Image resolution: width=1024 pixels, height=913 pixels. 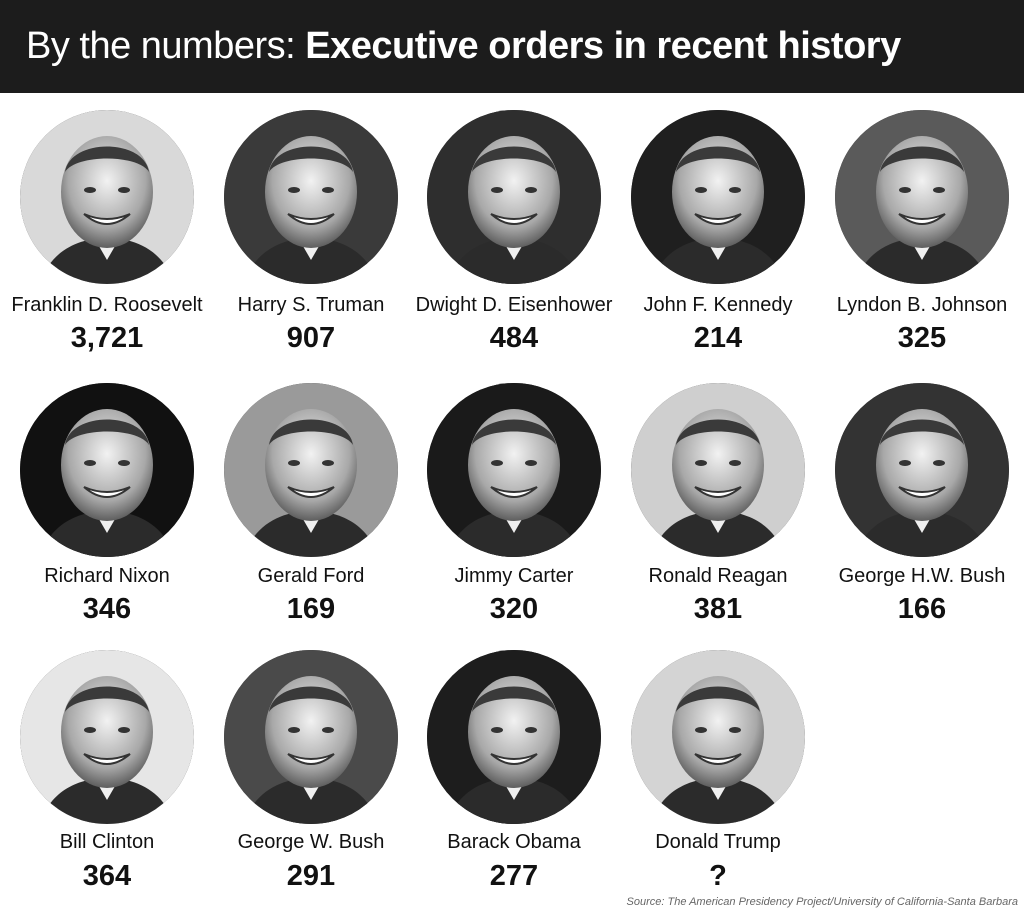 I want to click on executive-order-count: 364, so click(x=107, y=876).